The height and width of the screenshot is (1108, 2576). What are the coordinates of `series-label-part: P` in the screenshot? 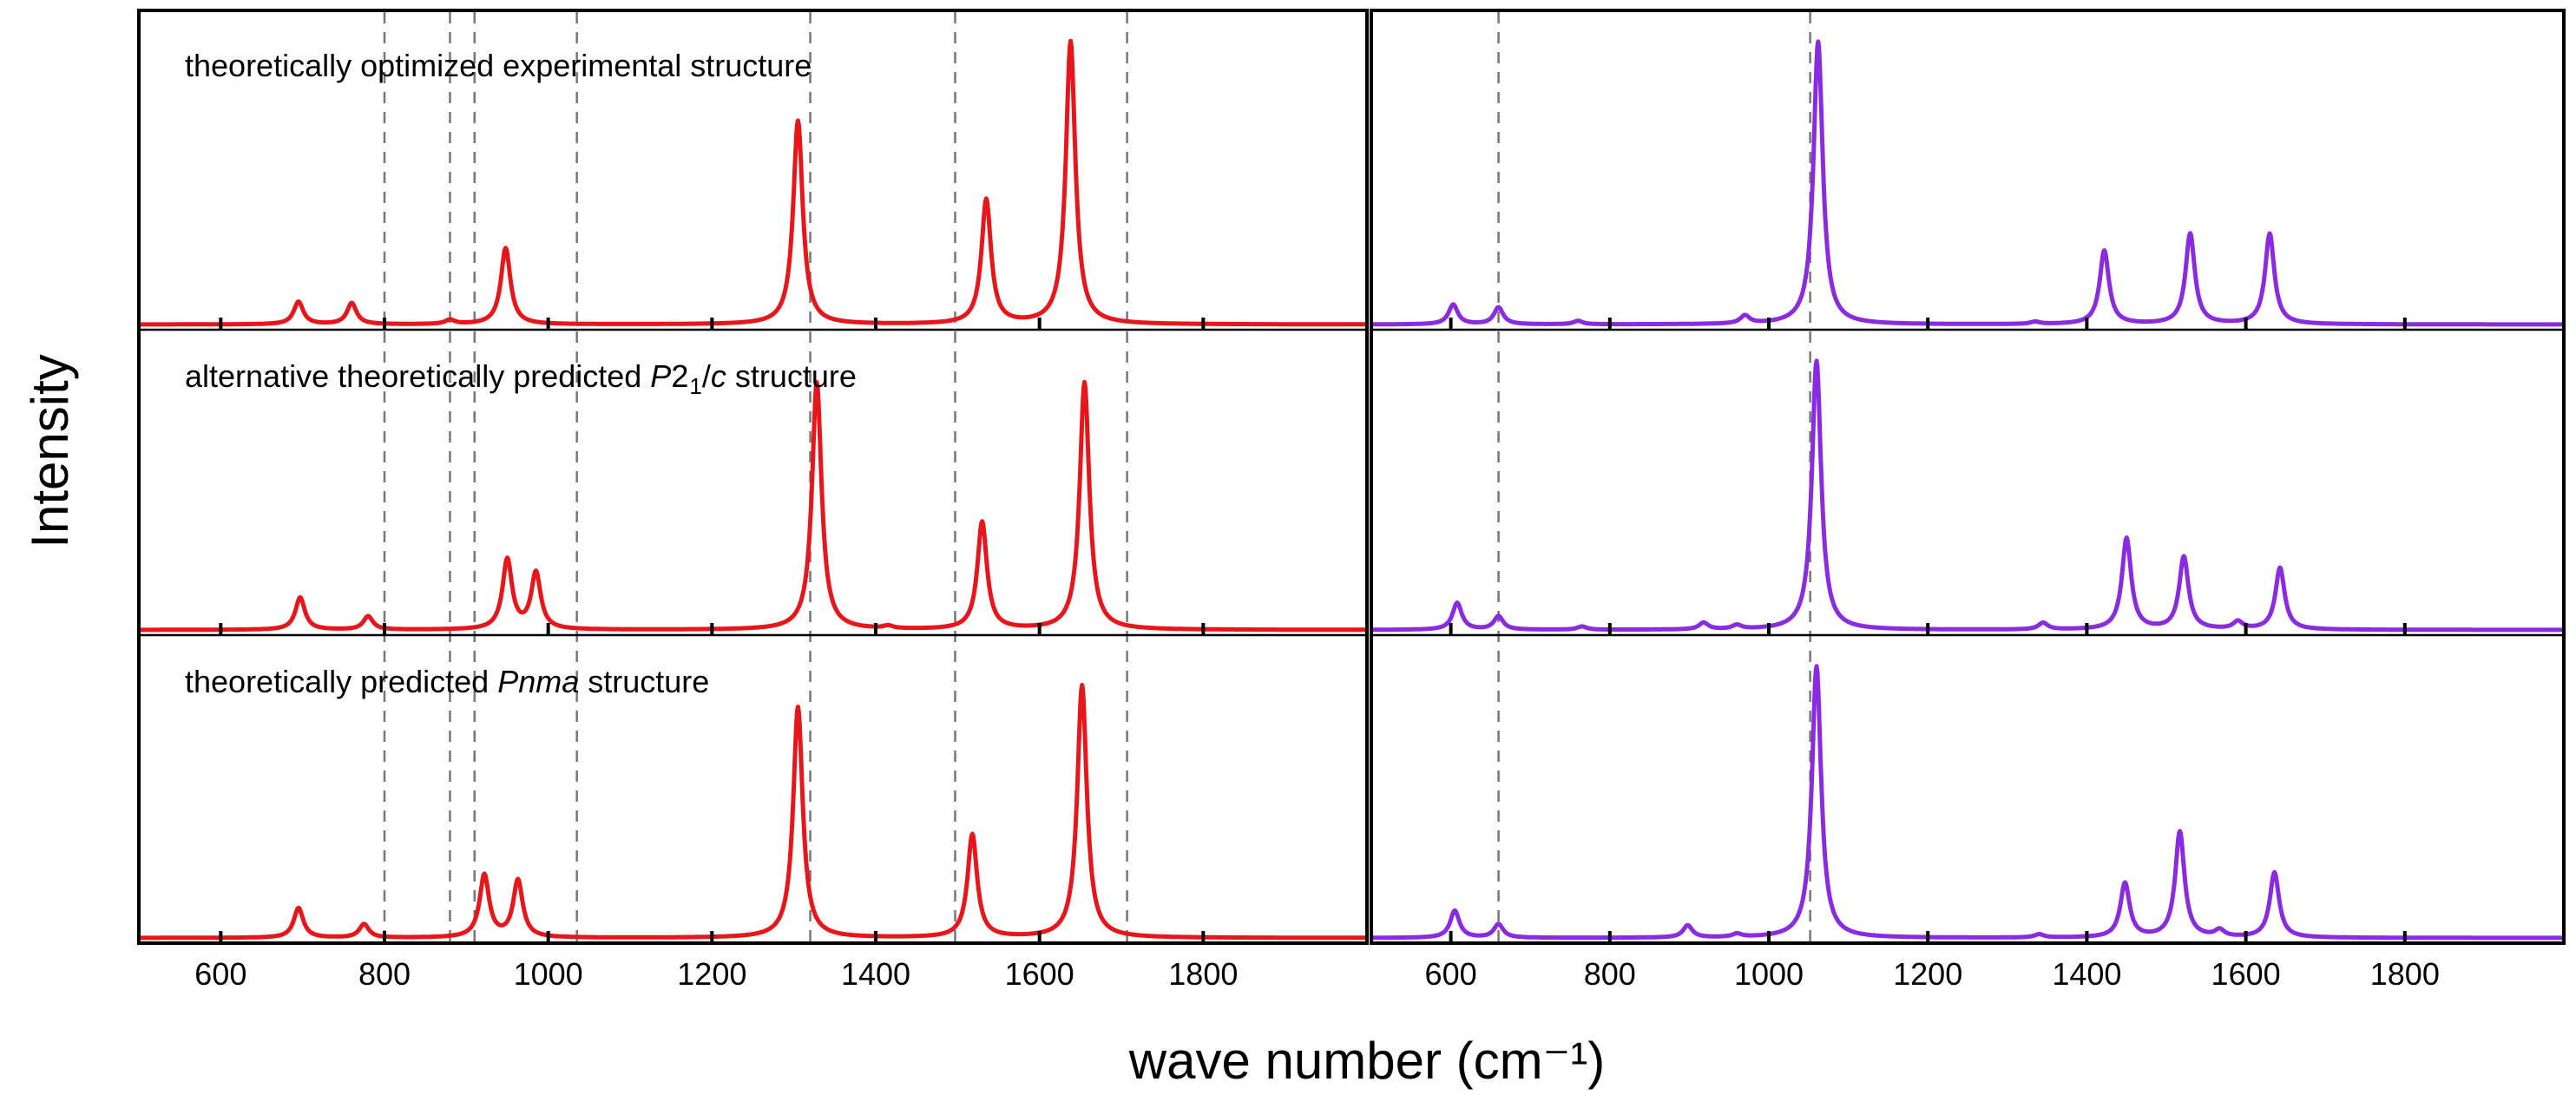 It's located at (660, 376).